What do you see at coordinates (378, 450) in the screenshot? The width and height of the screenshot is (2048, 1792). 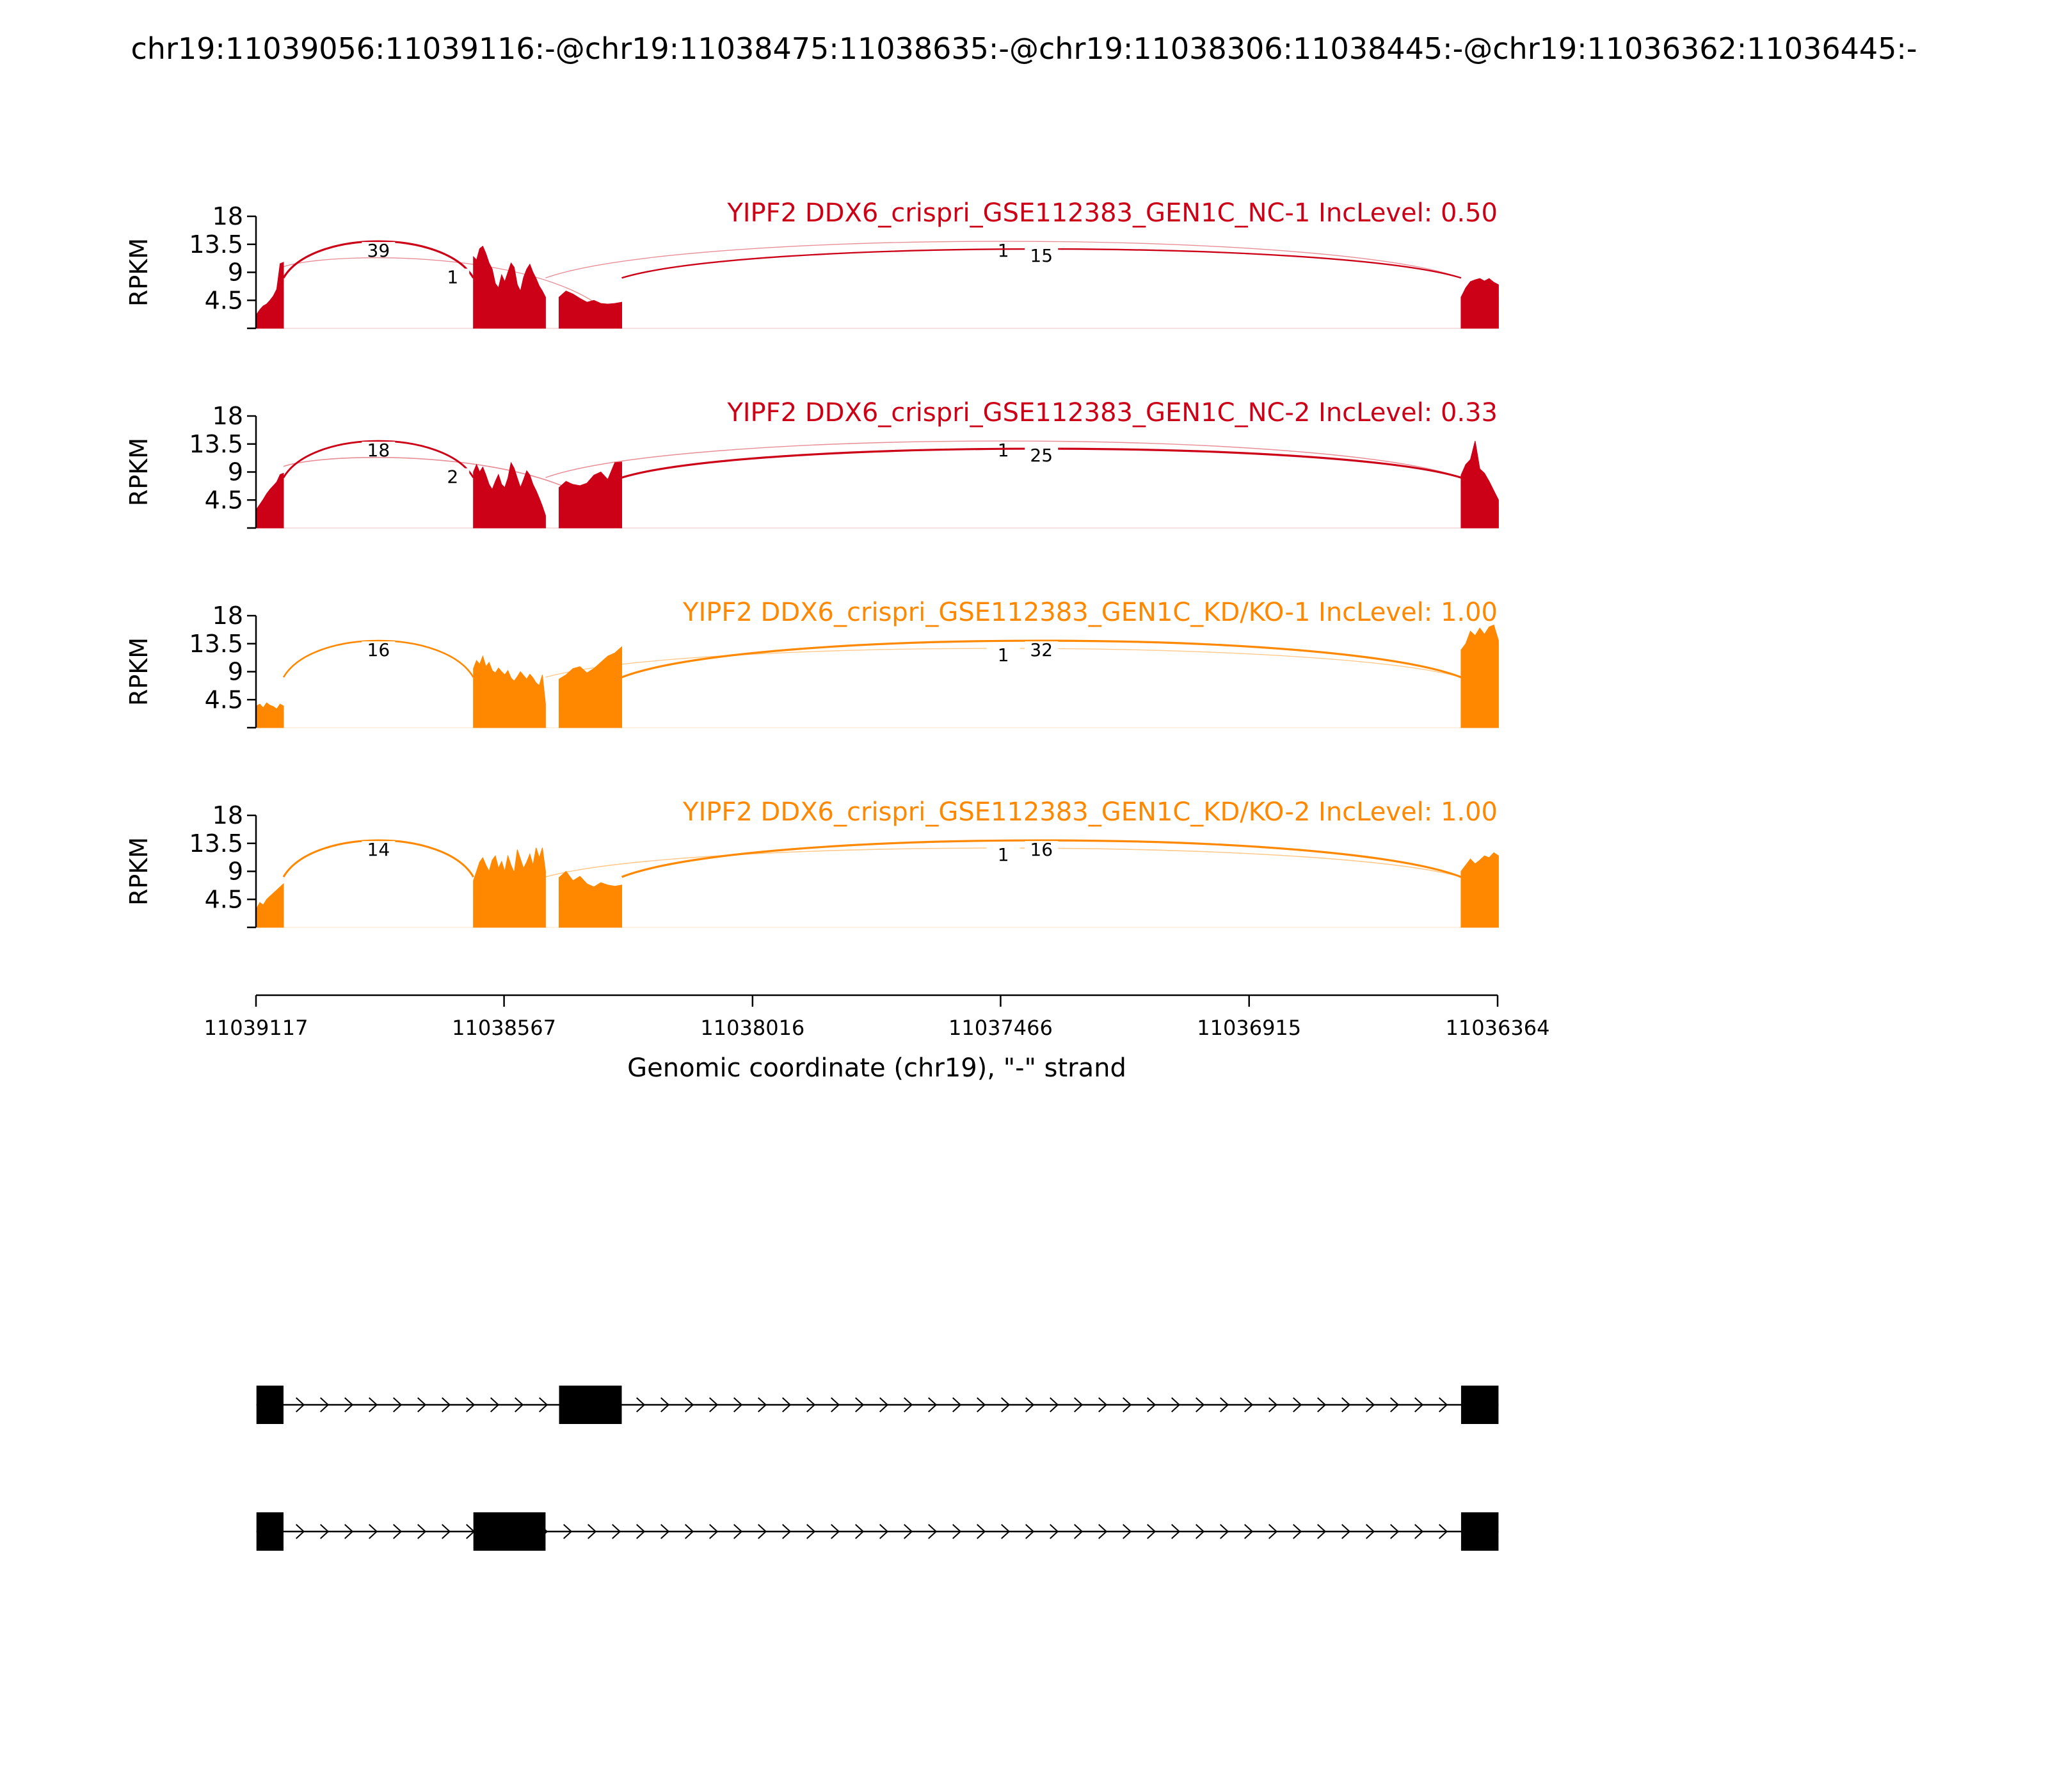 I see `junction-count: 18` at bounding box center [378, 450].